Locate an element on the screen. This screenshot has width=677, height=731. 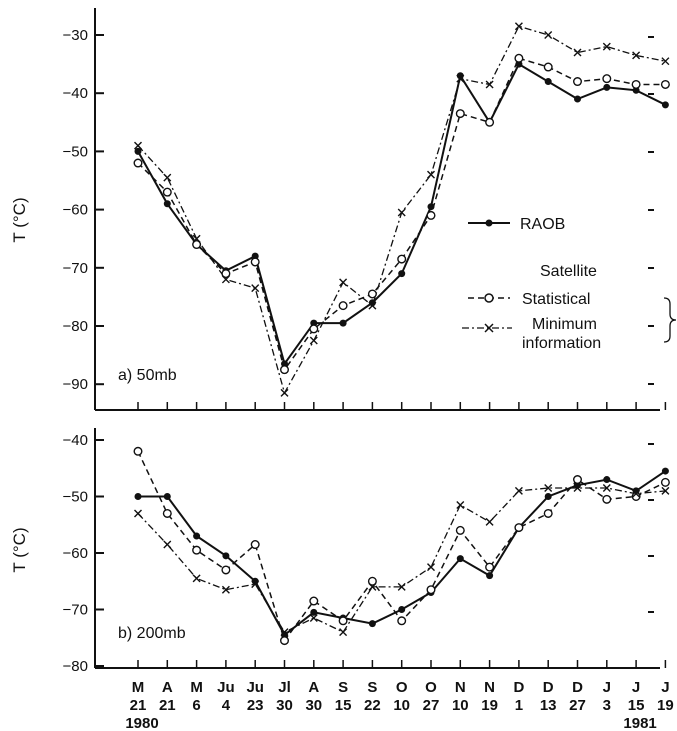
y-ticks-200mb: −40 −50 −60 −70 −80 is located at coordinates (83, 553).